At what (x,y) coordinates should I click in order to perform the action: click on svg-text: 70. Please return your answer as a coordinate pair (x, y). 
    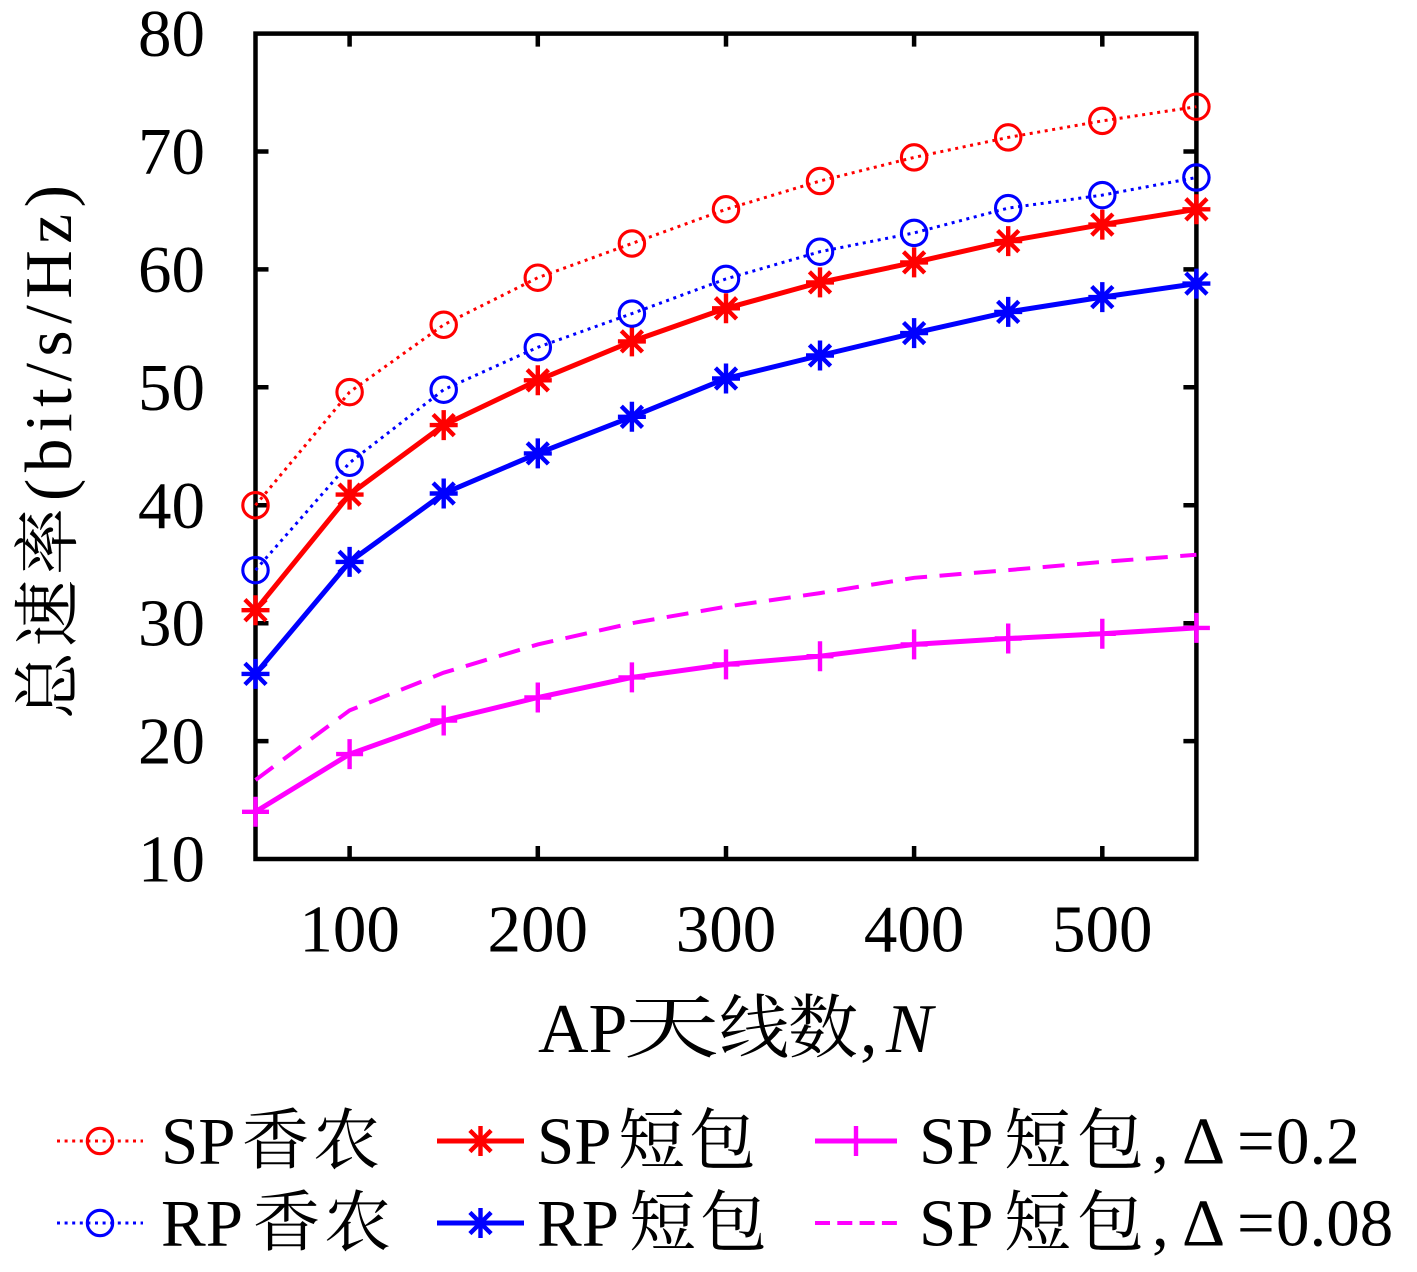
    Looking at the image, I should click on (171, 152).